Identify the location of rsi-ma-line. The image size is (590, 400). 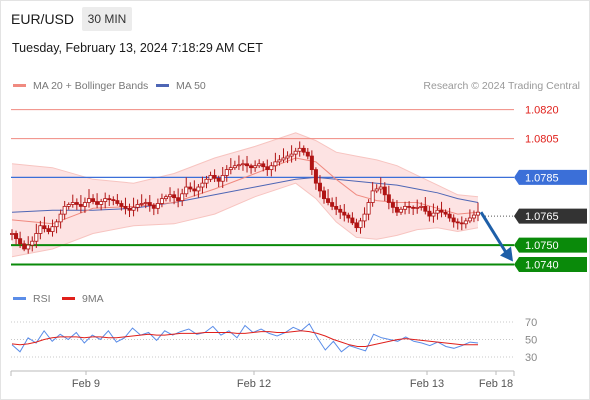
(244, 338).